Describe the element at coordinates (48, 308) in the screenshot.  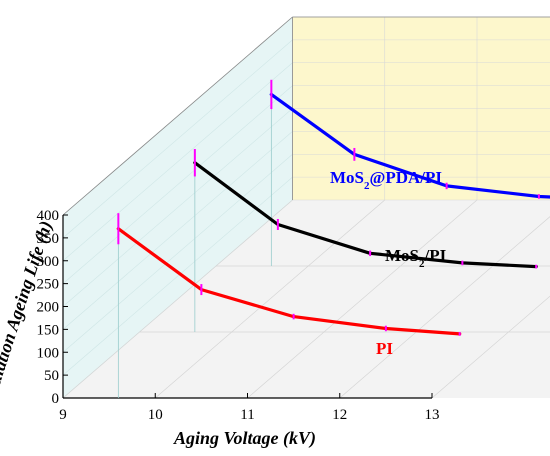
I see `y-tick-label-4: 200` at that location.